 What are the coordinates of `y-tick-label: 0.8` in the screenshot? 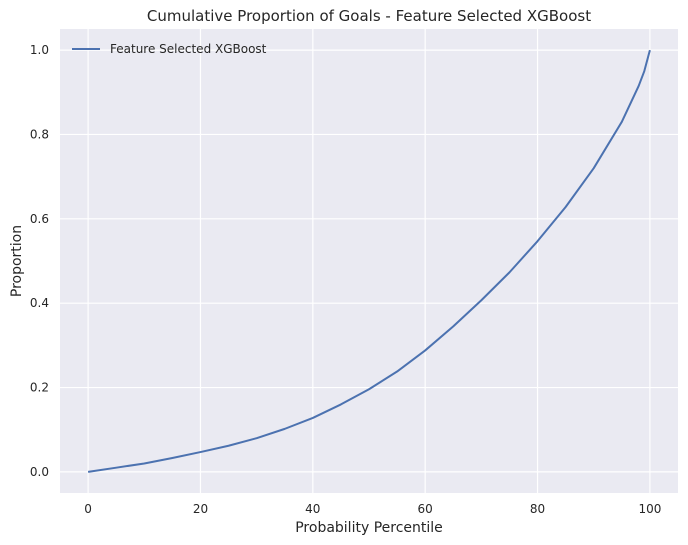 It's located at (39, 134).